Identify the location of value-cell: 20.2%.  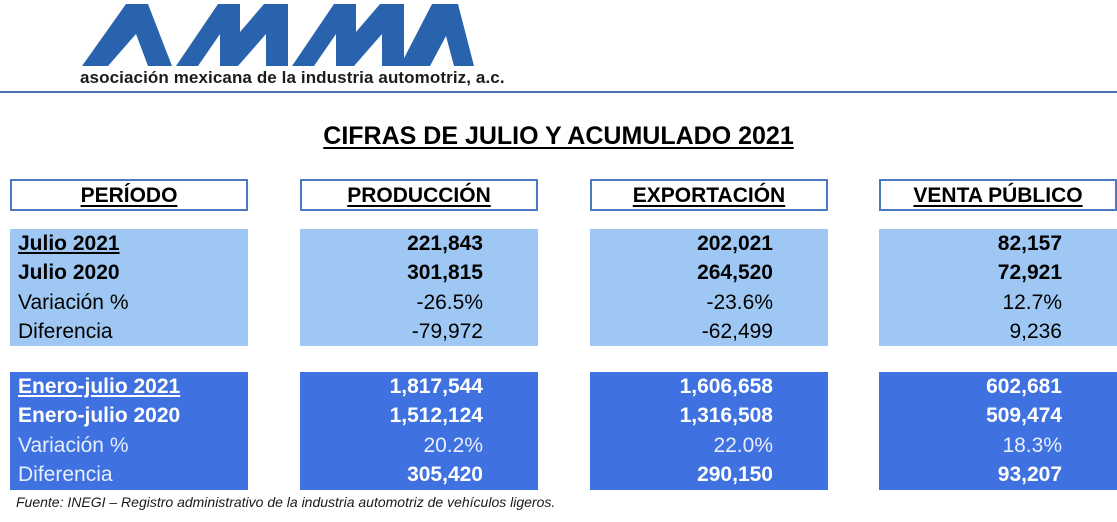
(453, 445).